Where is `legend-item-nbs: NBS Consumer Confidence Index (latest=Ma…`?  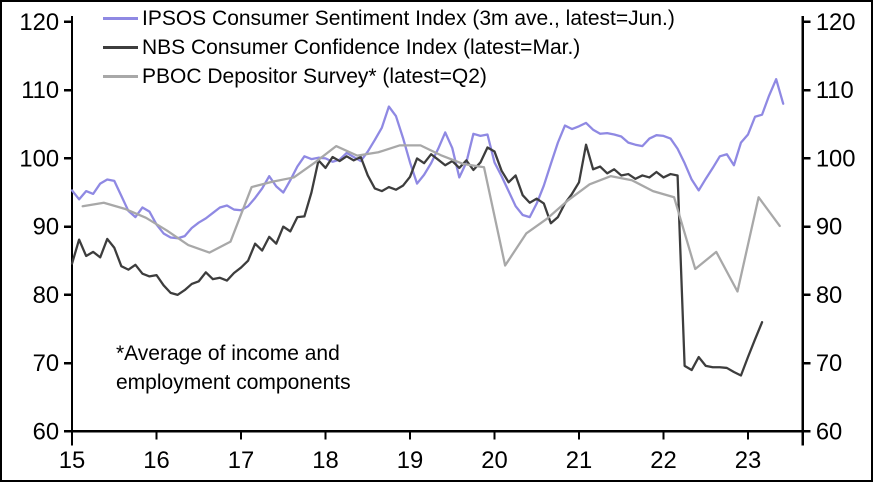 legend-item-nbs: NBS Consumer Confidence Index (latest=Ma… is located at coordinates (389, 47).